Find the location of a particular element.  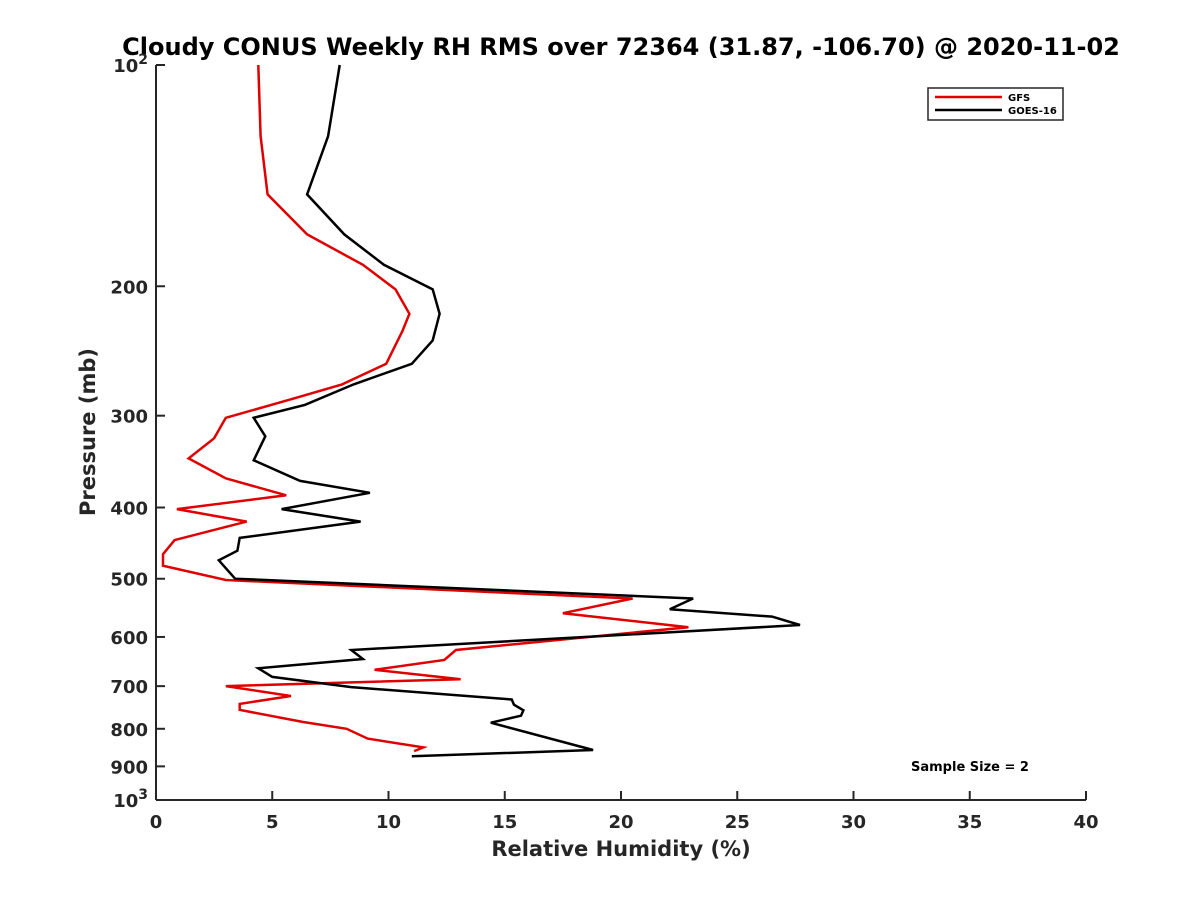

x-tick-label: 40 is located at coordinates (1085, 822).